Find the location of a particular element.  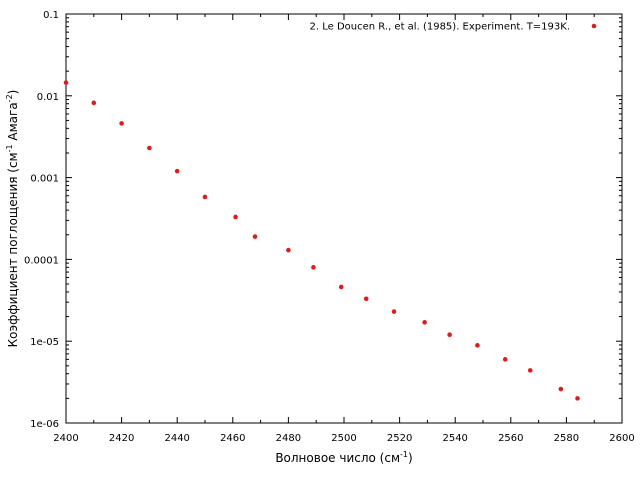

legend-point is located at coordinates (594, 26).